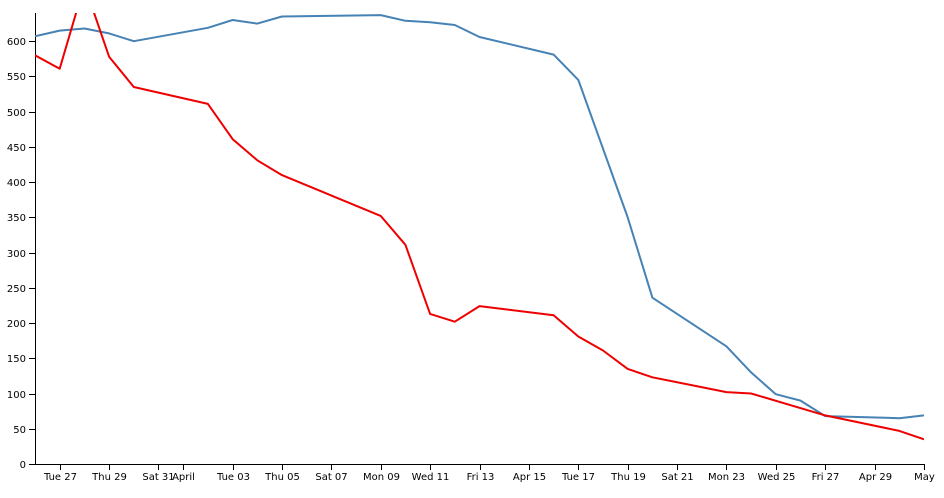  What do you see at coordinates (826, 477) in the screenshot?
I see `x-tick-label: Fri 27` at bounding box center [826, 477].